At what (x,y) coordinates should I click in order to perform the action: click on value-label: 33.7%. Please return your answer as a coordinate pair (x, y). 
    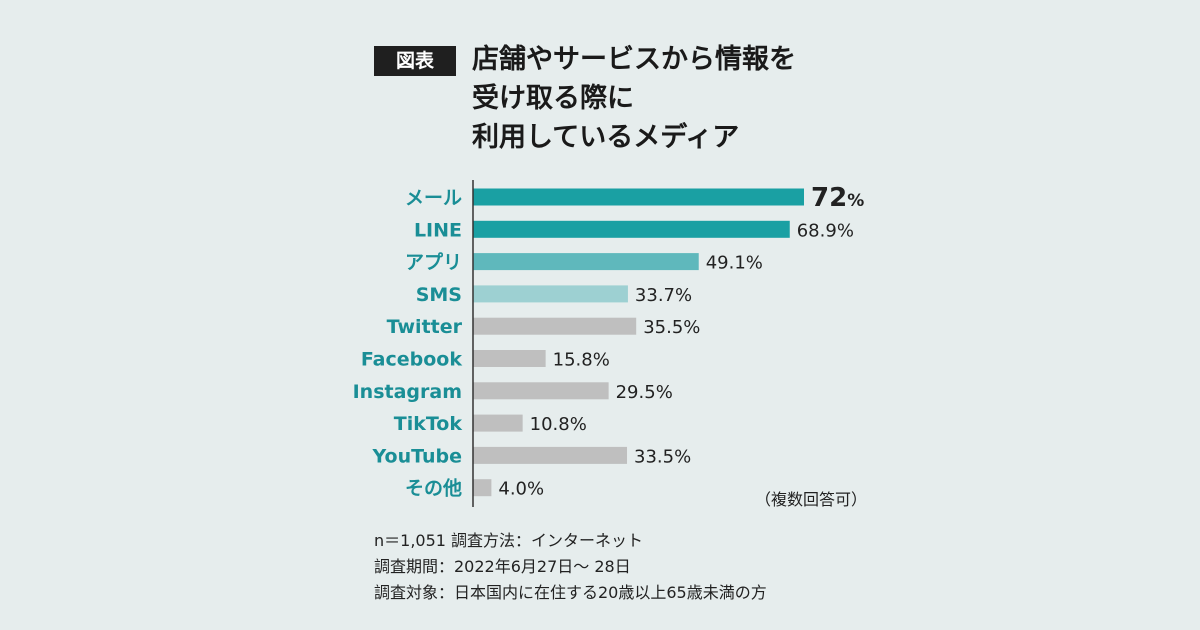
    Looking at the image, I should click on (663, 295).